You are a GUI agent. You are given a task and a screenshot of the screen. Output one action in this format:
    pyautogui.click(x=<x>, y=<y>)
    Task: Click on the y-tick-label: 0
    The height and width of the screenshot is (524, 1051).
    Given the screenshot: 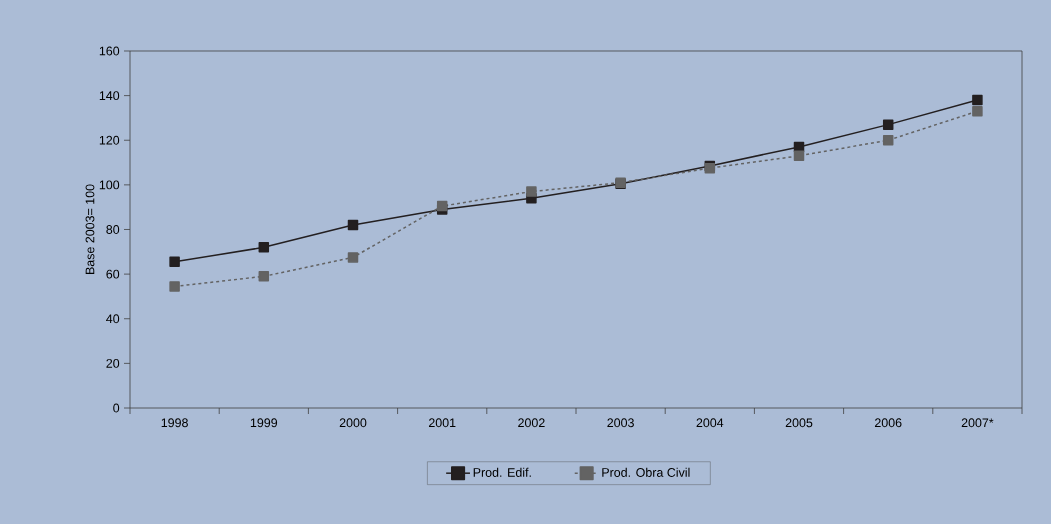 What is the action you would take?
    pyautogui.click(x=116, y=408)
    